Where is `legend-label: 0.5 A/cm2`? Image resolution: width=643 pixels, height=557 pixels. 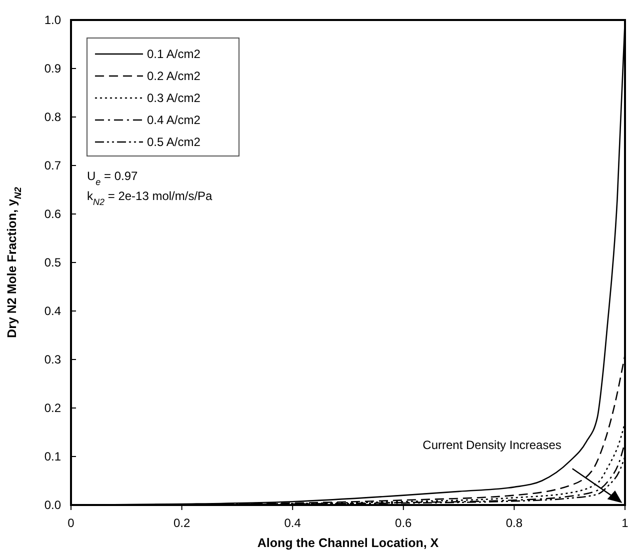 legend-label: 0.5 A/cm2 is located at coordinates (174, 142).